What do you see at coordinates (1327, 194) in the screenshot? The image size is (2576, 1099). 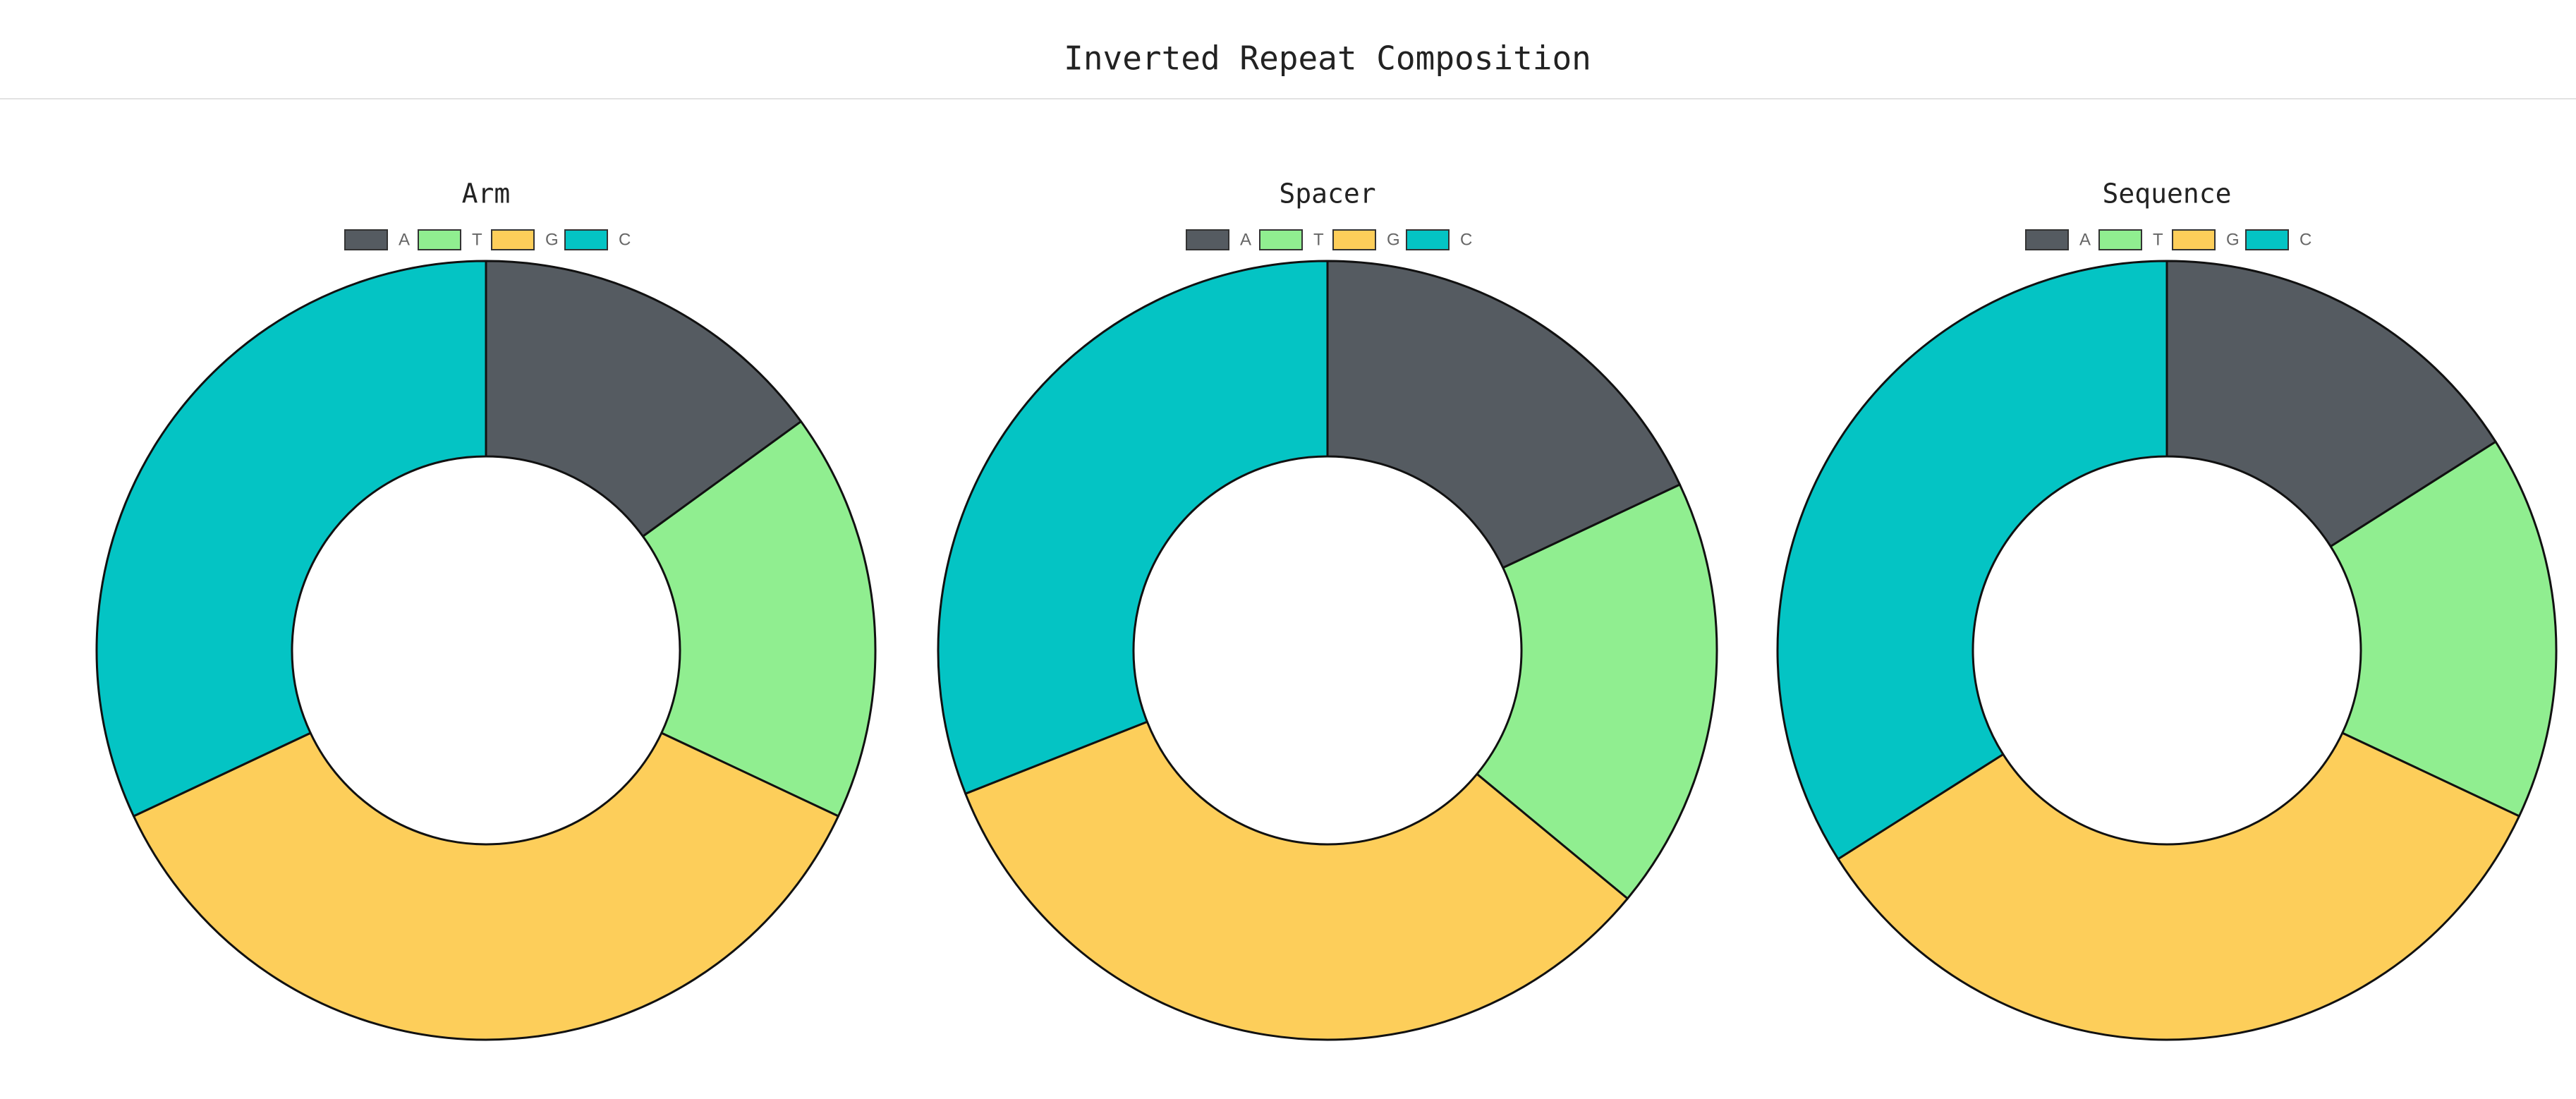 I see `chart-title: Spacer` at bounding box center [1327, 194].